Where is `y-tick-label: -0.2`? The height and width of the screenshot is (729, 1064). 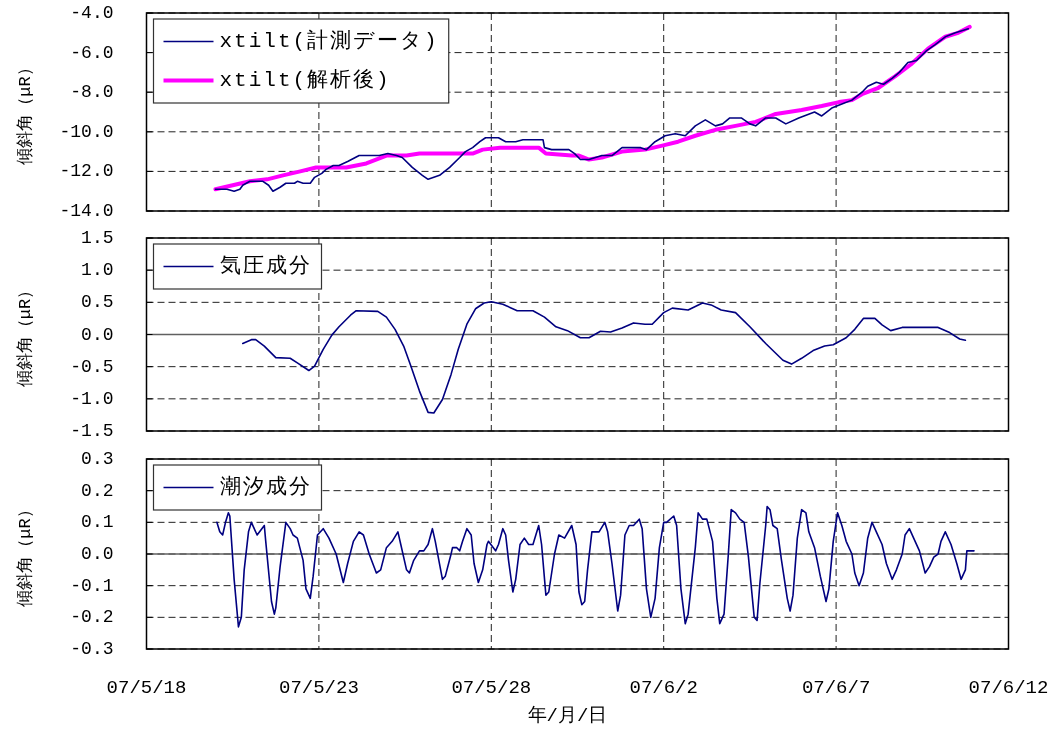
y-tick-label: -0.2 is located at coordinates (92, 617).